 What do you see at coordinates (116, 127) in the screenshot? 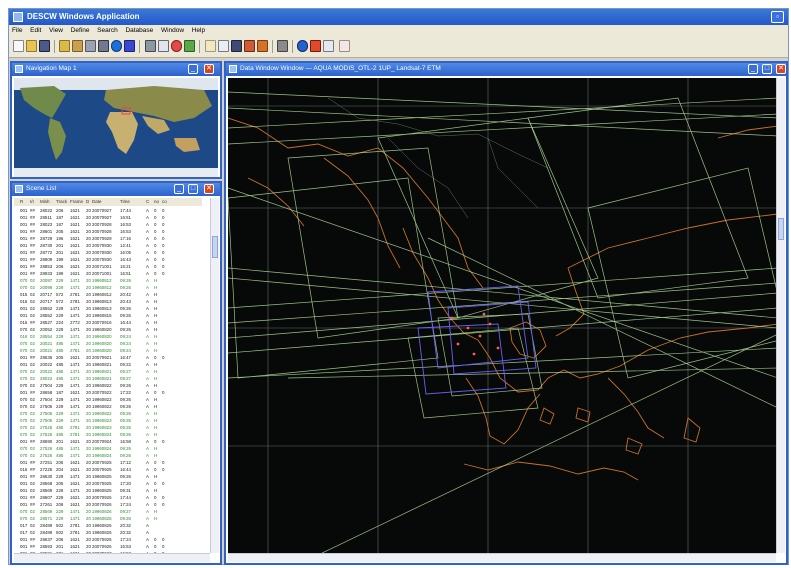
I see `world-map` at bounding box center [116, 127].